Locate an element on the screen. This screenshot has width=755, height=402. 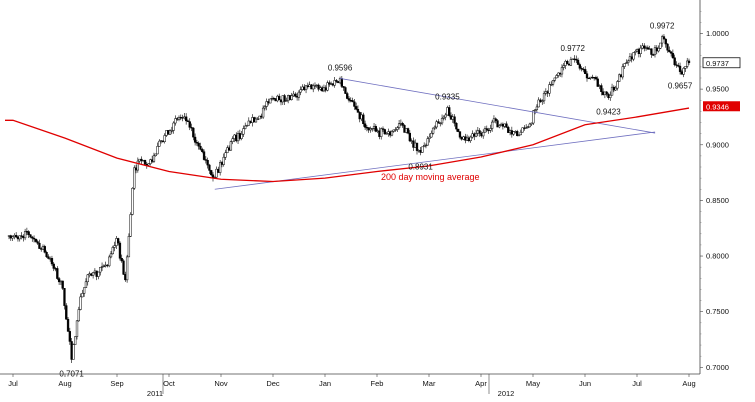
x-tick-label: Nov is located at coordinates (221, 383).